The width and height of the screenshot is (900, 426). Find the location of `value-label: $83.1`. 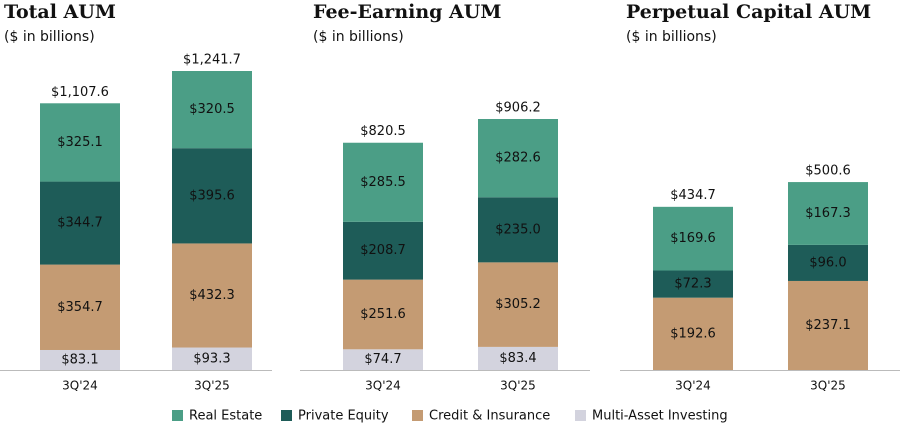

value-label: $83.1 is located at coordinates (79, 359).